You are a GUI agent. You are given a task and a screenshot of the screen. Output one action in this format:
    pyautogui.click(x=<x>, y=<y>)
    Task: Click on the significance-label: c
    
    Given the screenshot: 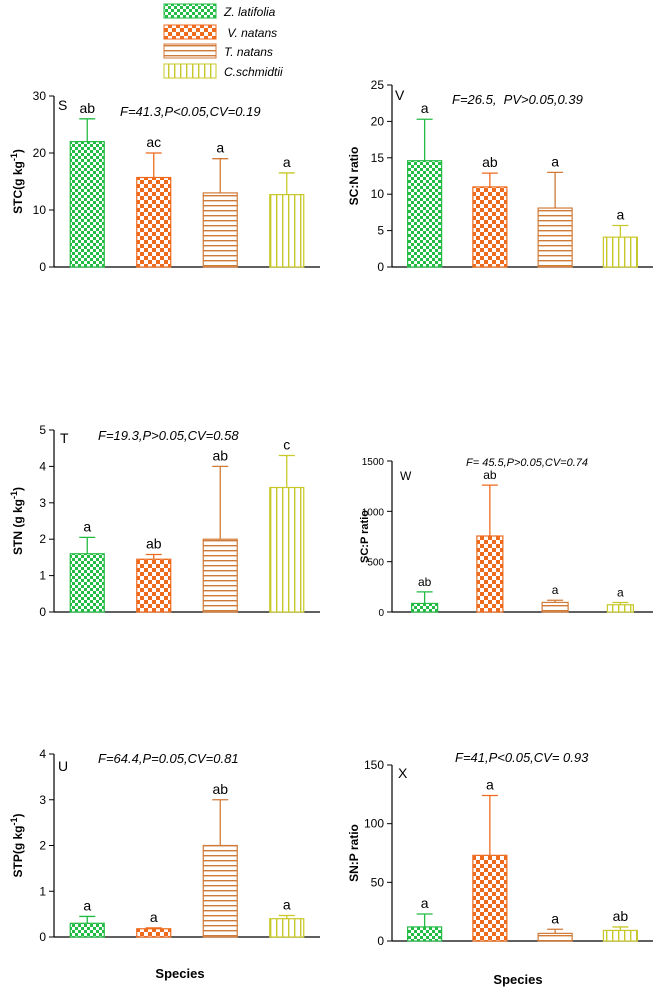 What is the action you would take?
    pyautogui.click(x=286, y=444)
    